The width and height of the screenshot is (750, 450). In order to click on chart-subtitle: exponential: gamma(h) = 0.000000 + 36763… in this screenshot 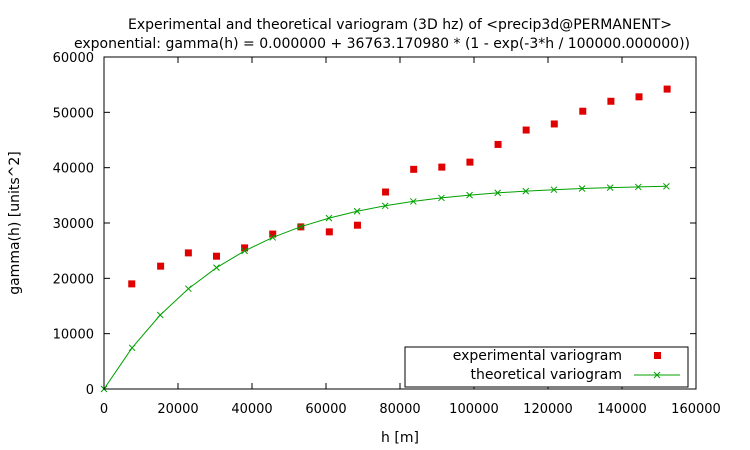, I will do `click(382, 44)`.